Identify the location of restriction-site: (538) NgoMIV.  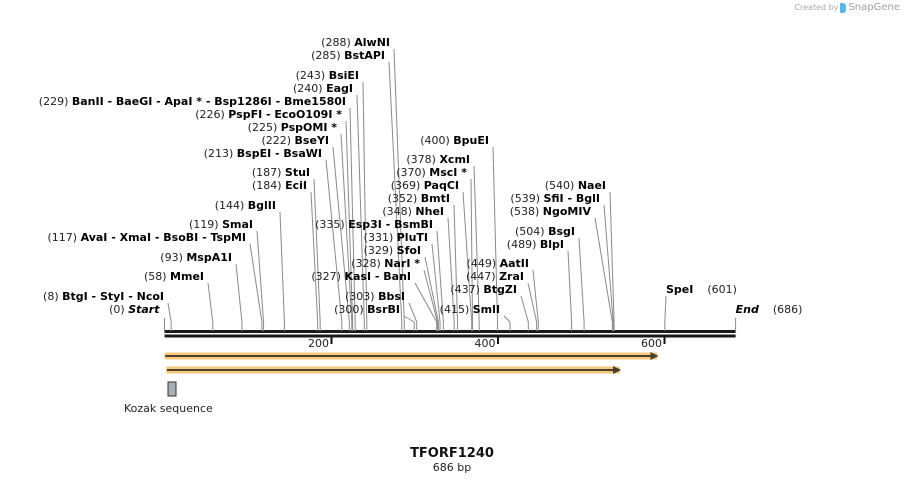
(561, 268).